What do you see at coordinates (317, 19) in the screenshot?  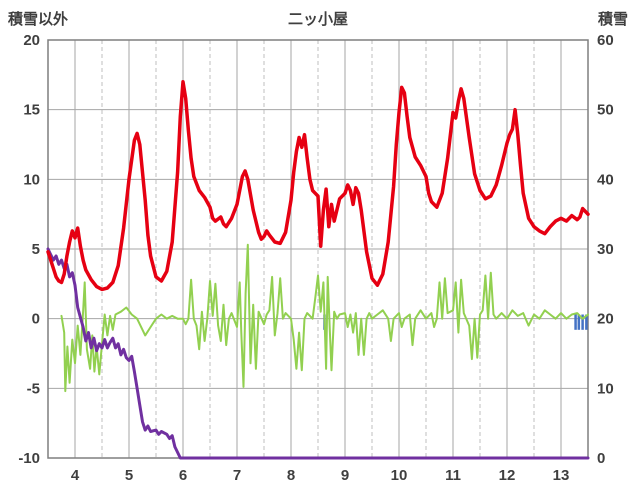 I see `chart-title: 二ッ小屋` at bounding box center [317, 19].